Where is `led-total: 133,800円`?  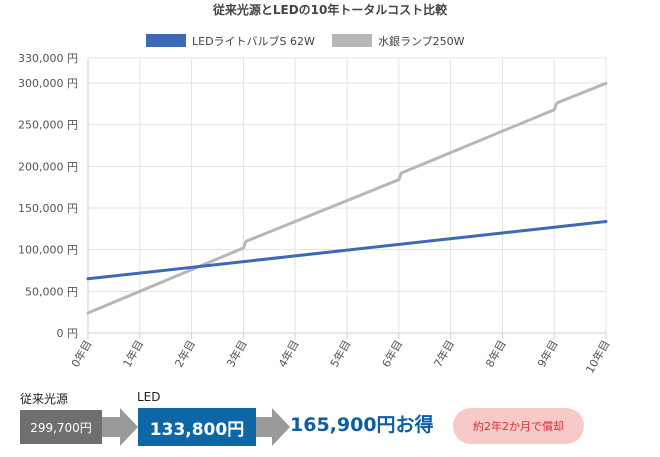 led-total: 133,800円 is located at coordinates (197, 427).